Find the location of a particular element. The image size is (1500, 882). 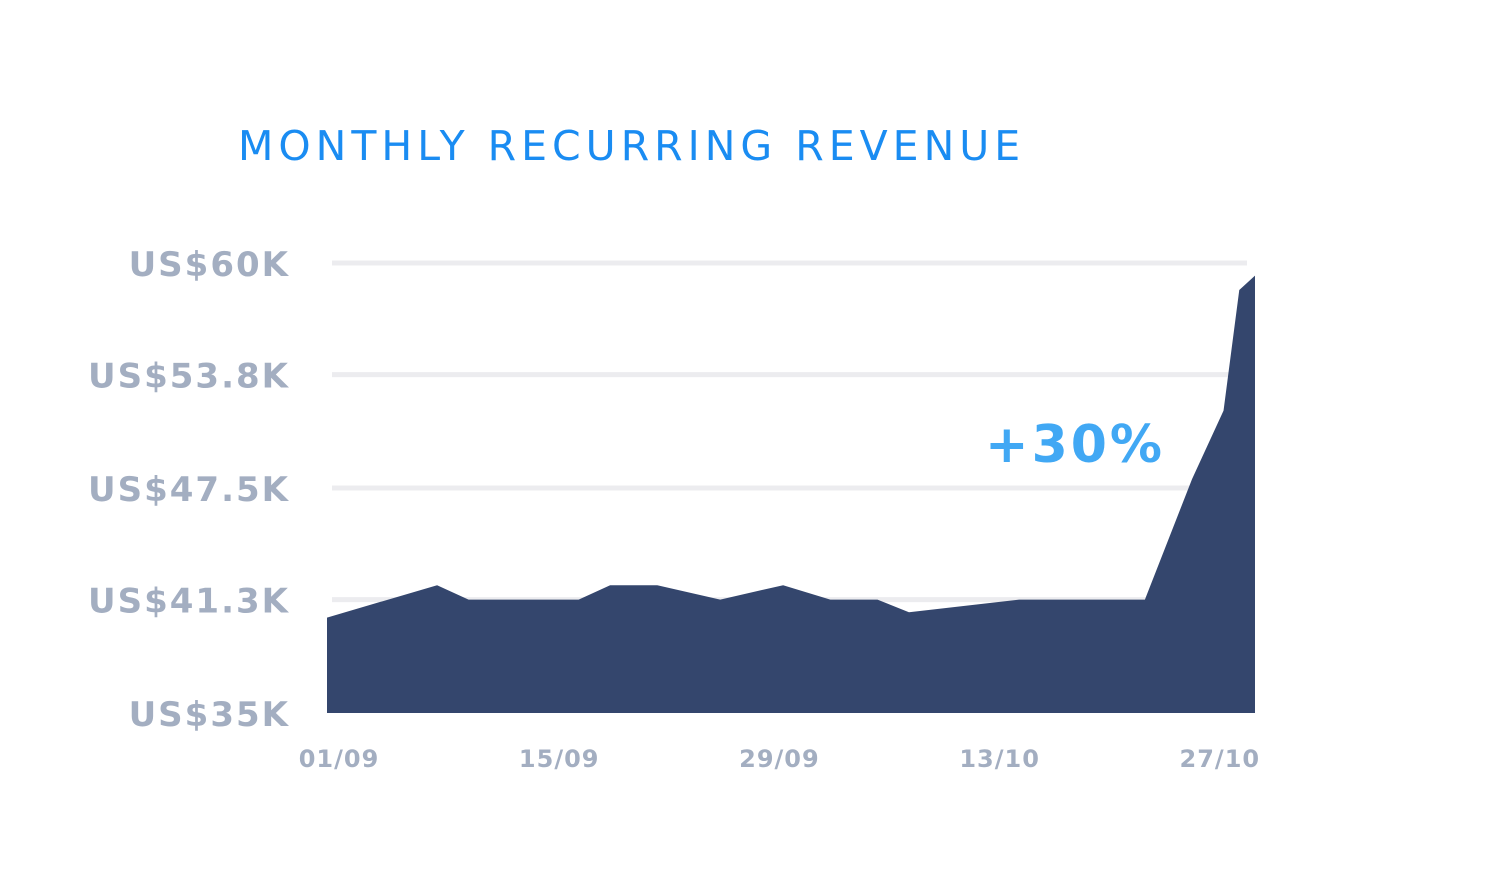

x-tick-label: 27/10 is located at coordinates (1220, 759).